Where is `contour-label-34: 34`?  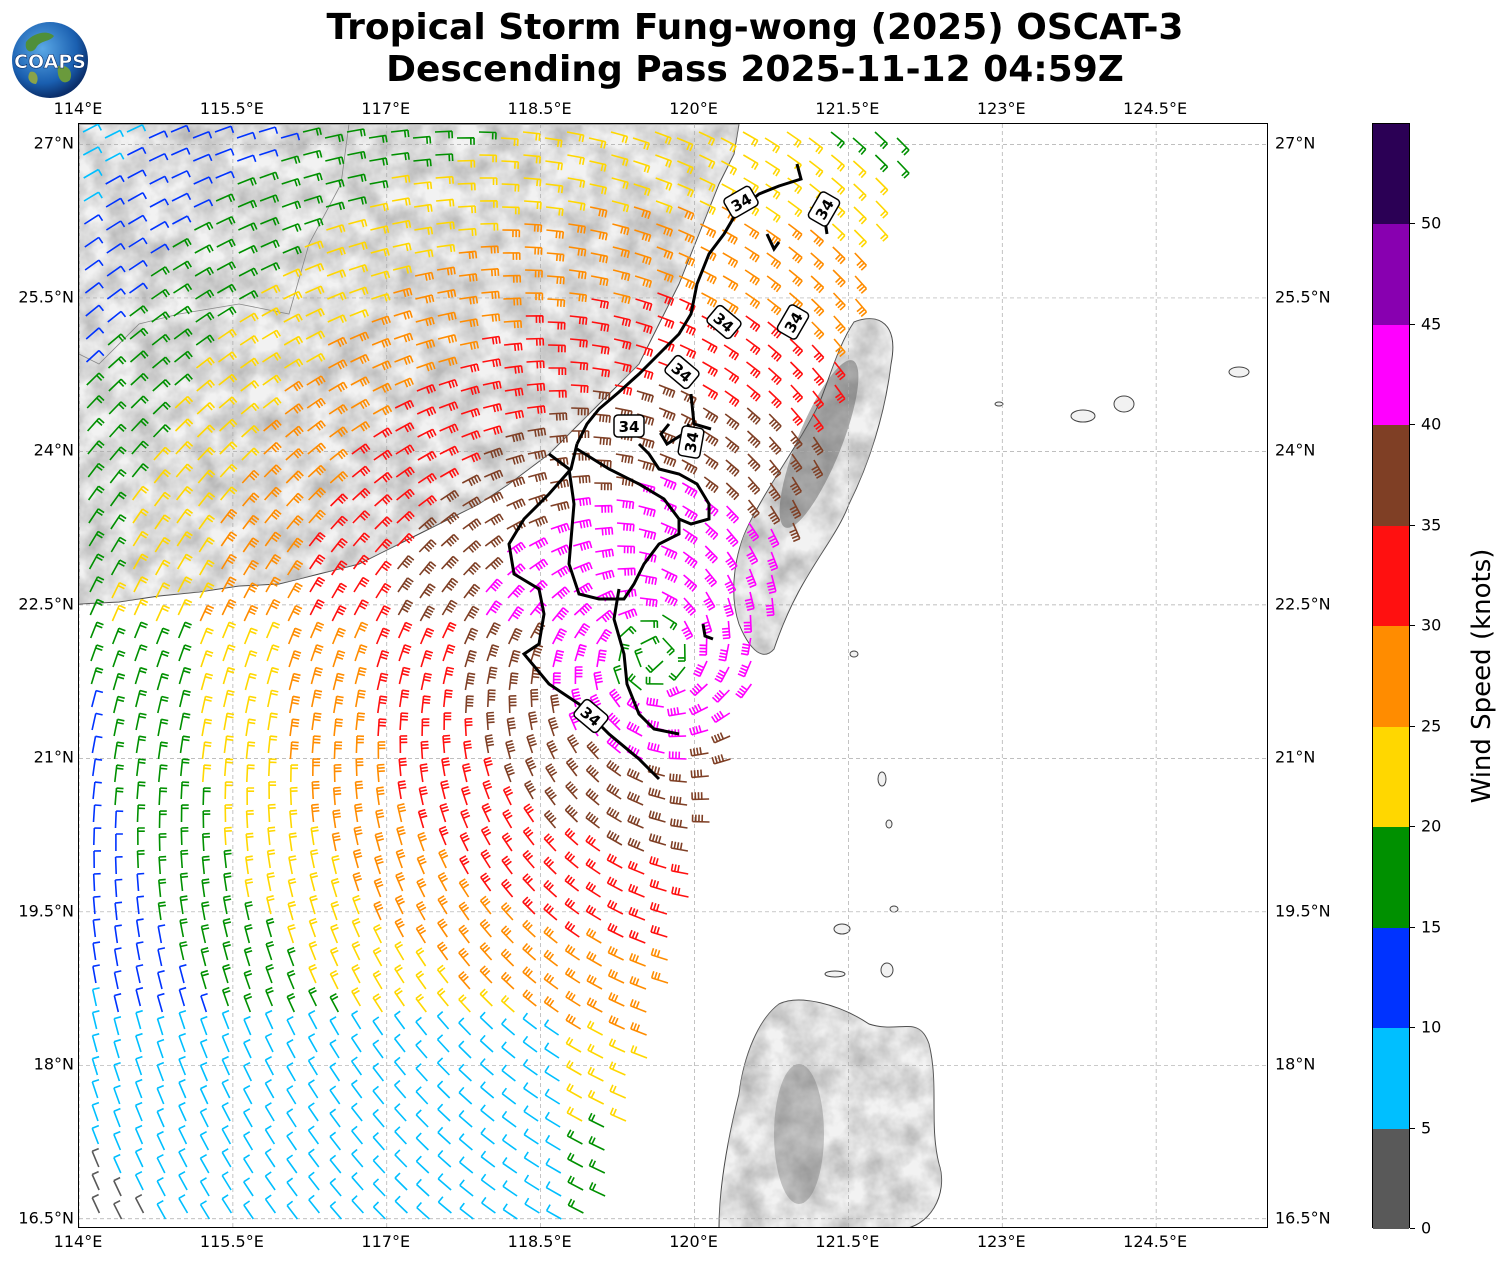
contour-label-34: 34 is located at coordinates (741, 202).